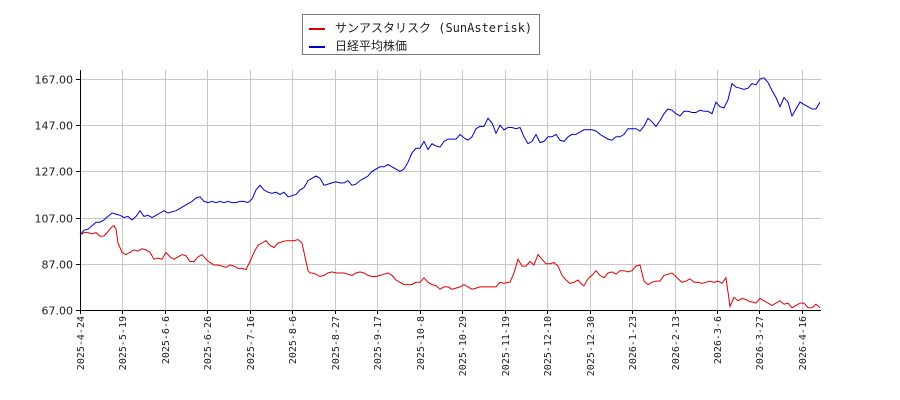 The width and height of the screenshot is (900, 400). What do you see at coordinates (591, 346) in the screenshot?
I see `x-tick-label: 2025-12-30` at bounding box center [591, 346].